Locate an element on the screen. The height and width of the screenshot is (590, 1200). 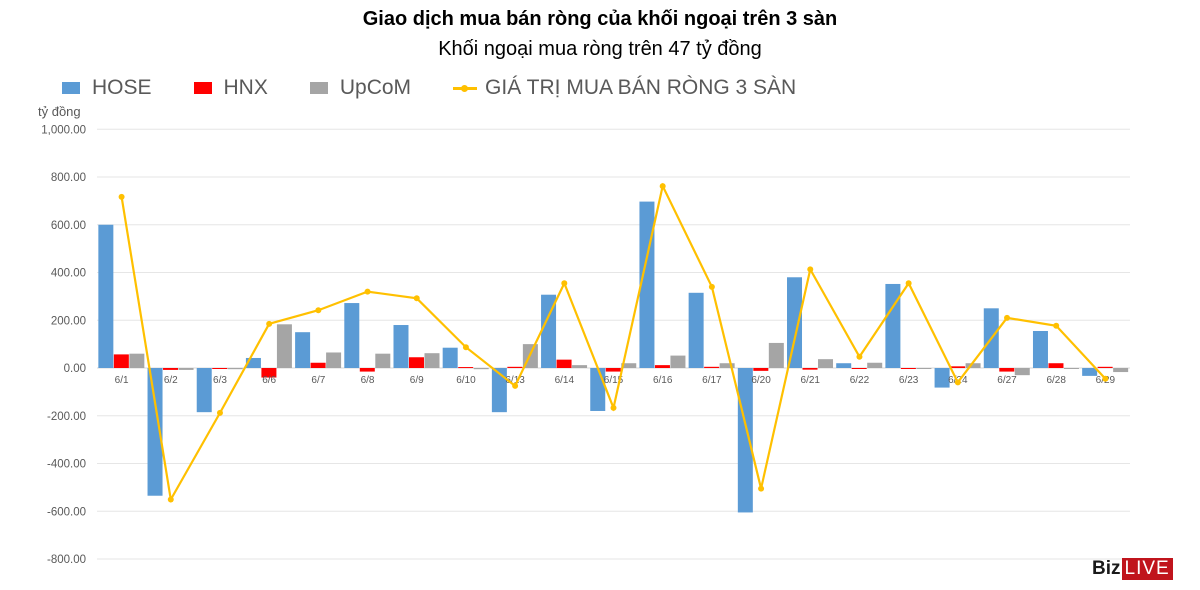
y-tick-label: 1,000.00 is located at coordinates (63, 130).